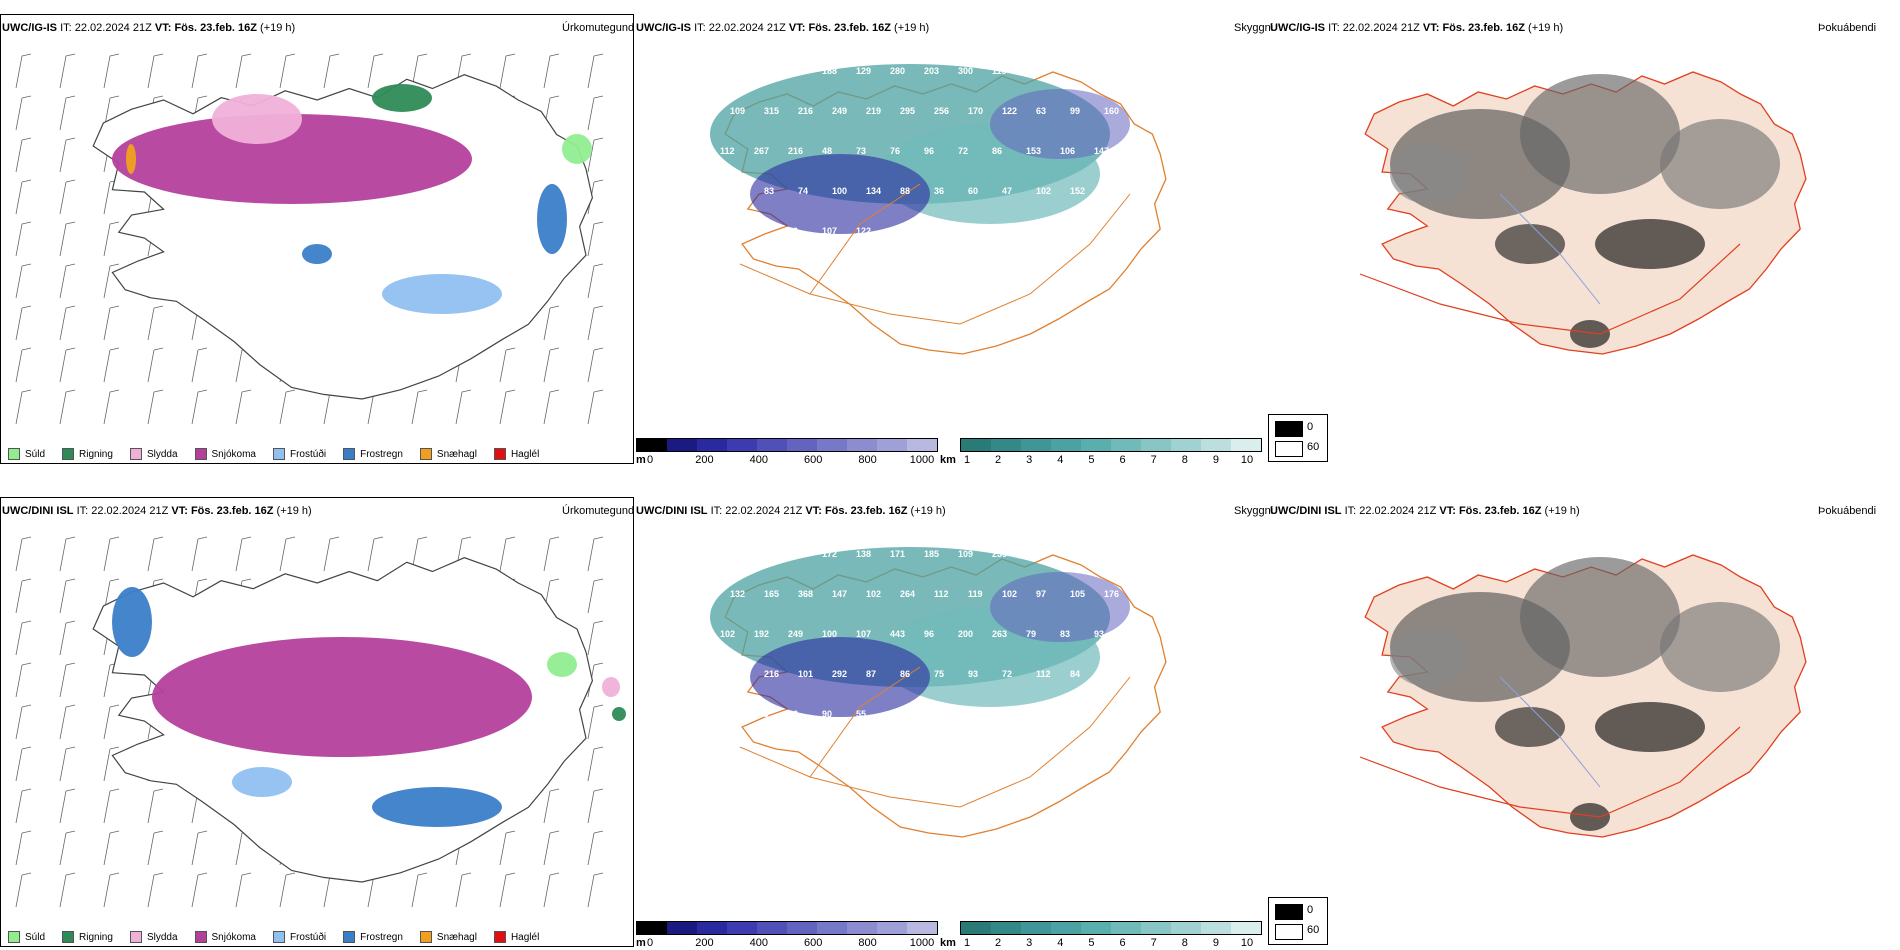 This screenshot has height=950, width=1900. What do you see at coordinates (829, 554) in the screenshot?
I see `cloud-base-value: 172` at bounding box center [829, 554].